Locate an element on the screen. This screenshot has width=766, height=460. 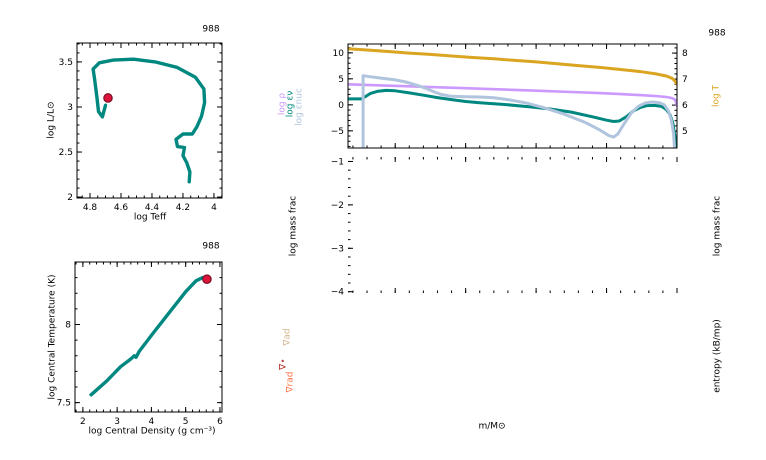
svg-text: −4 is located at coordinates (338, 293).